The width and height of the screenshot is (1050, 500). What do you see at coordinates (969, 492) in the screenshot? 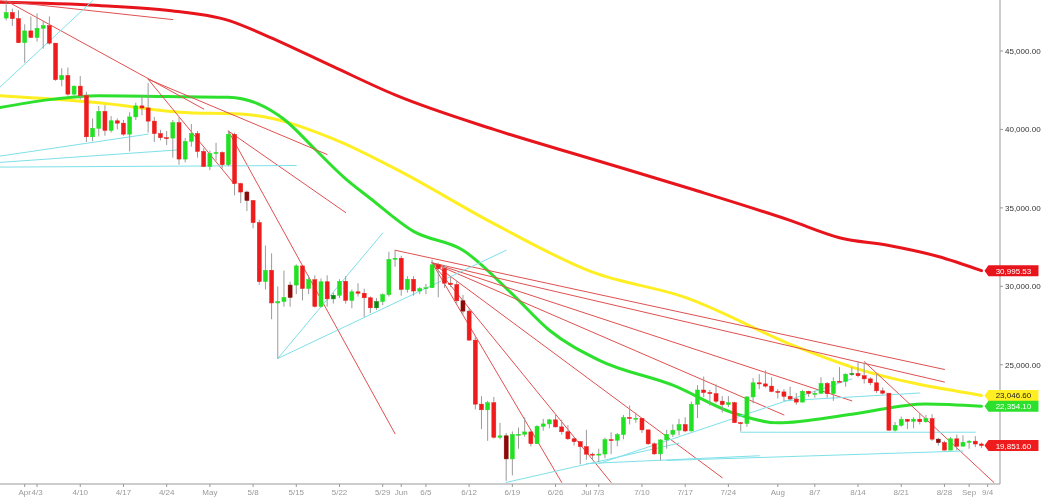
I see `x-tick-label: Sep` at bounding box center [969, 492].